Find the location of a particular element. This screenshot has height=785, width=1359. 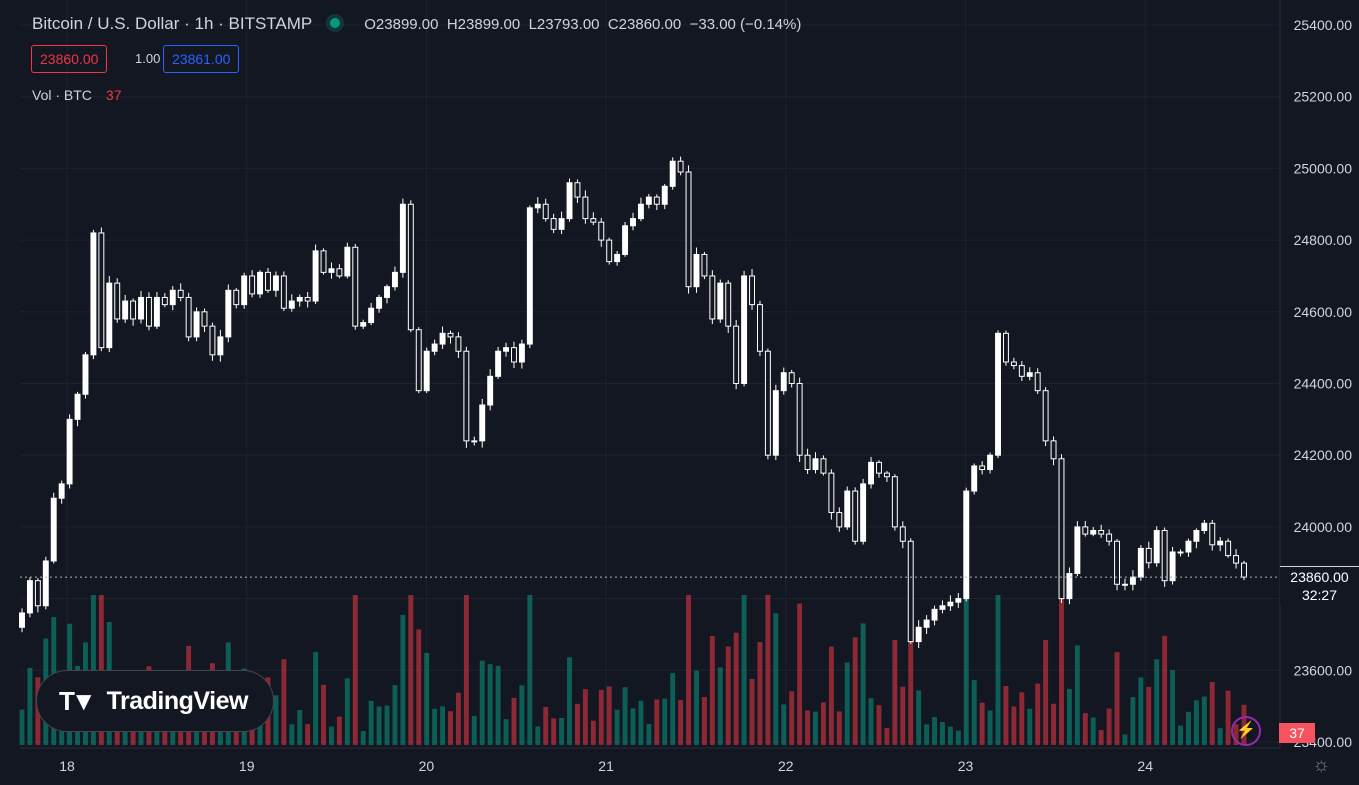

time-axis: 18 19 20 21 22 23 24 is located at coordinates (606, 766).